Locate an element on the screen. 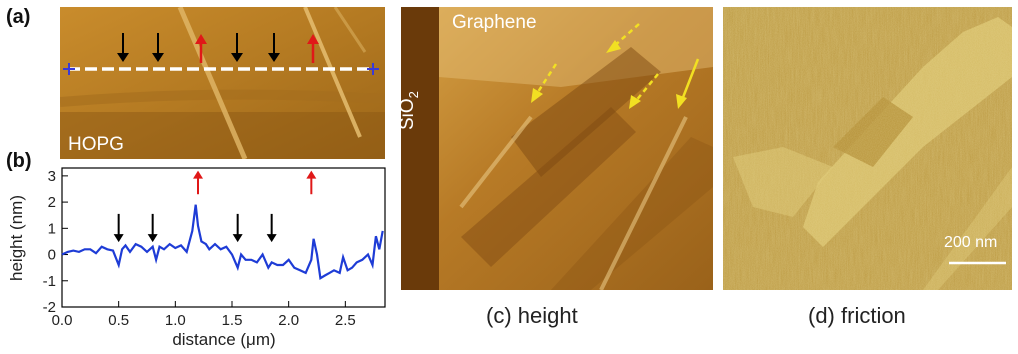 Image resolution: width=1018 pixels, height=354 pixels. panel-a-letter: (a) is located at coordinates (18, 17).